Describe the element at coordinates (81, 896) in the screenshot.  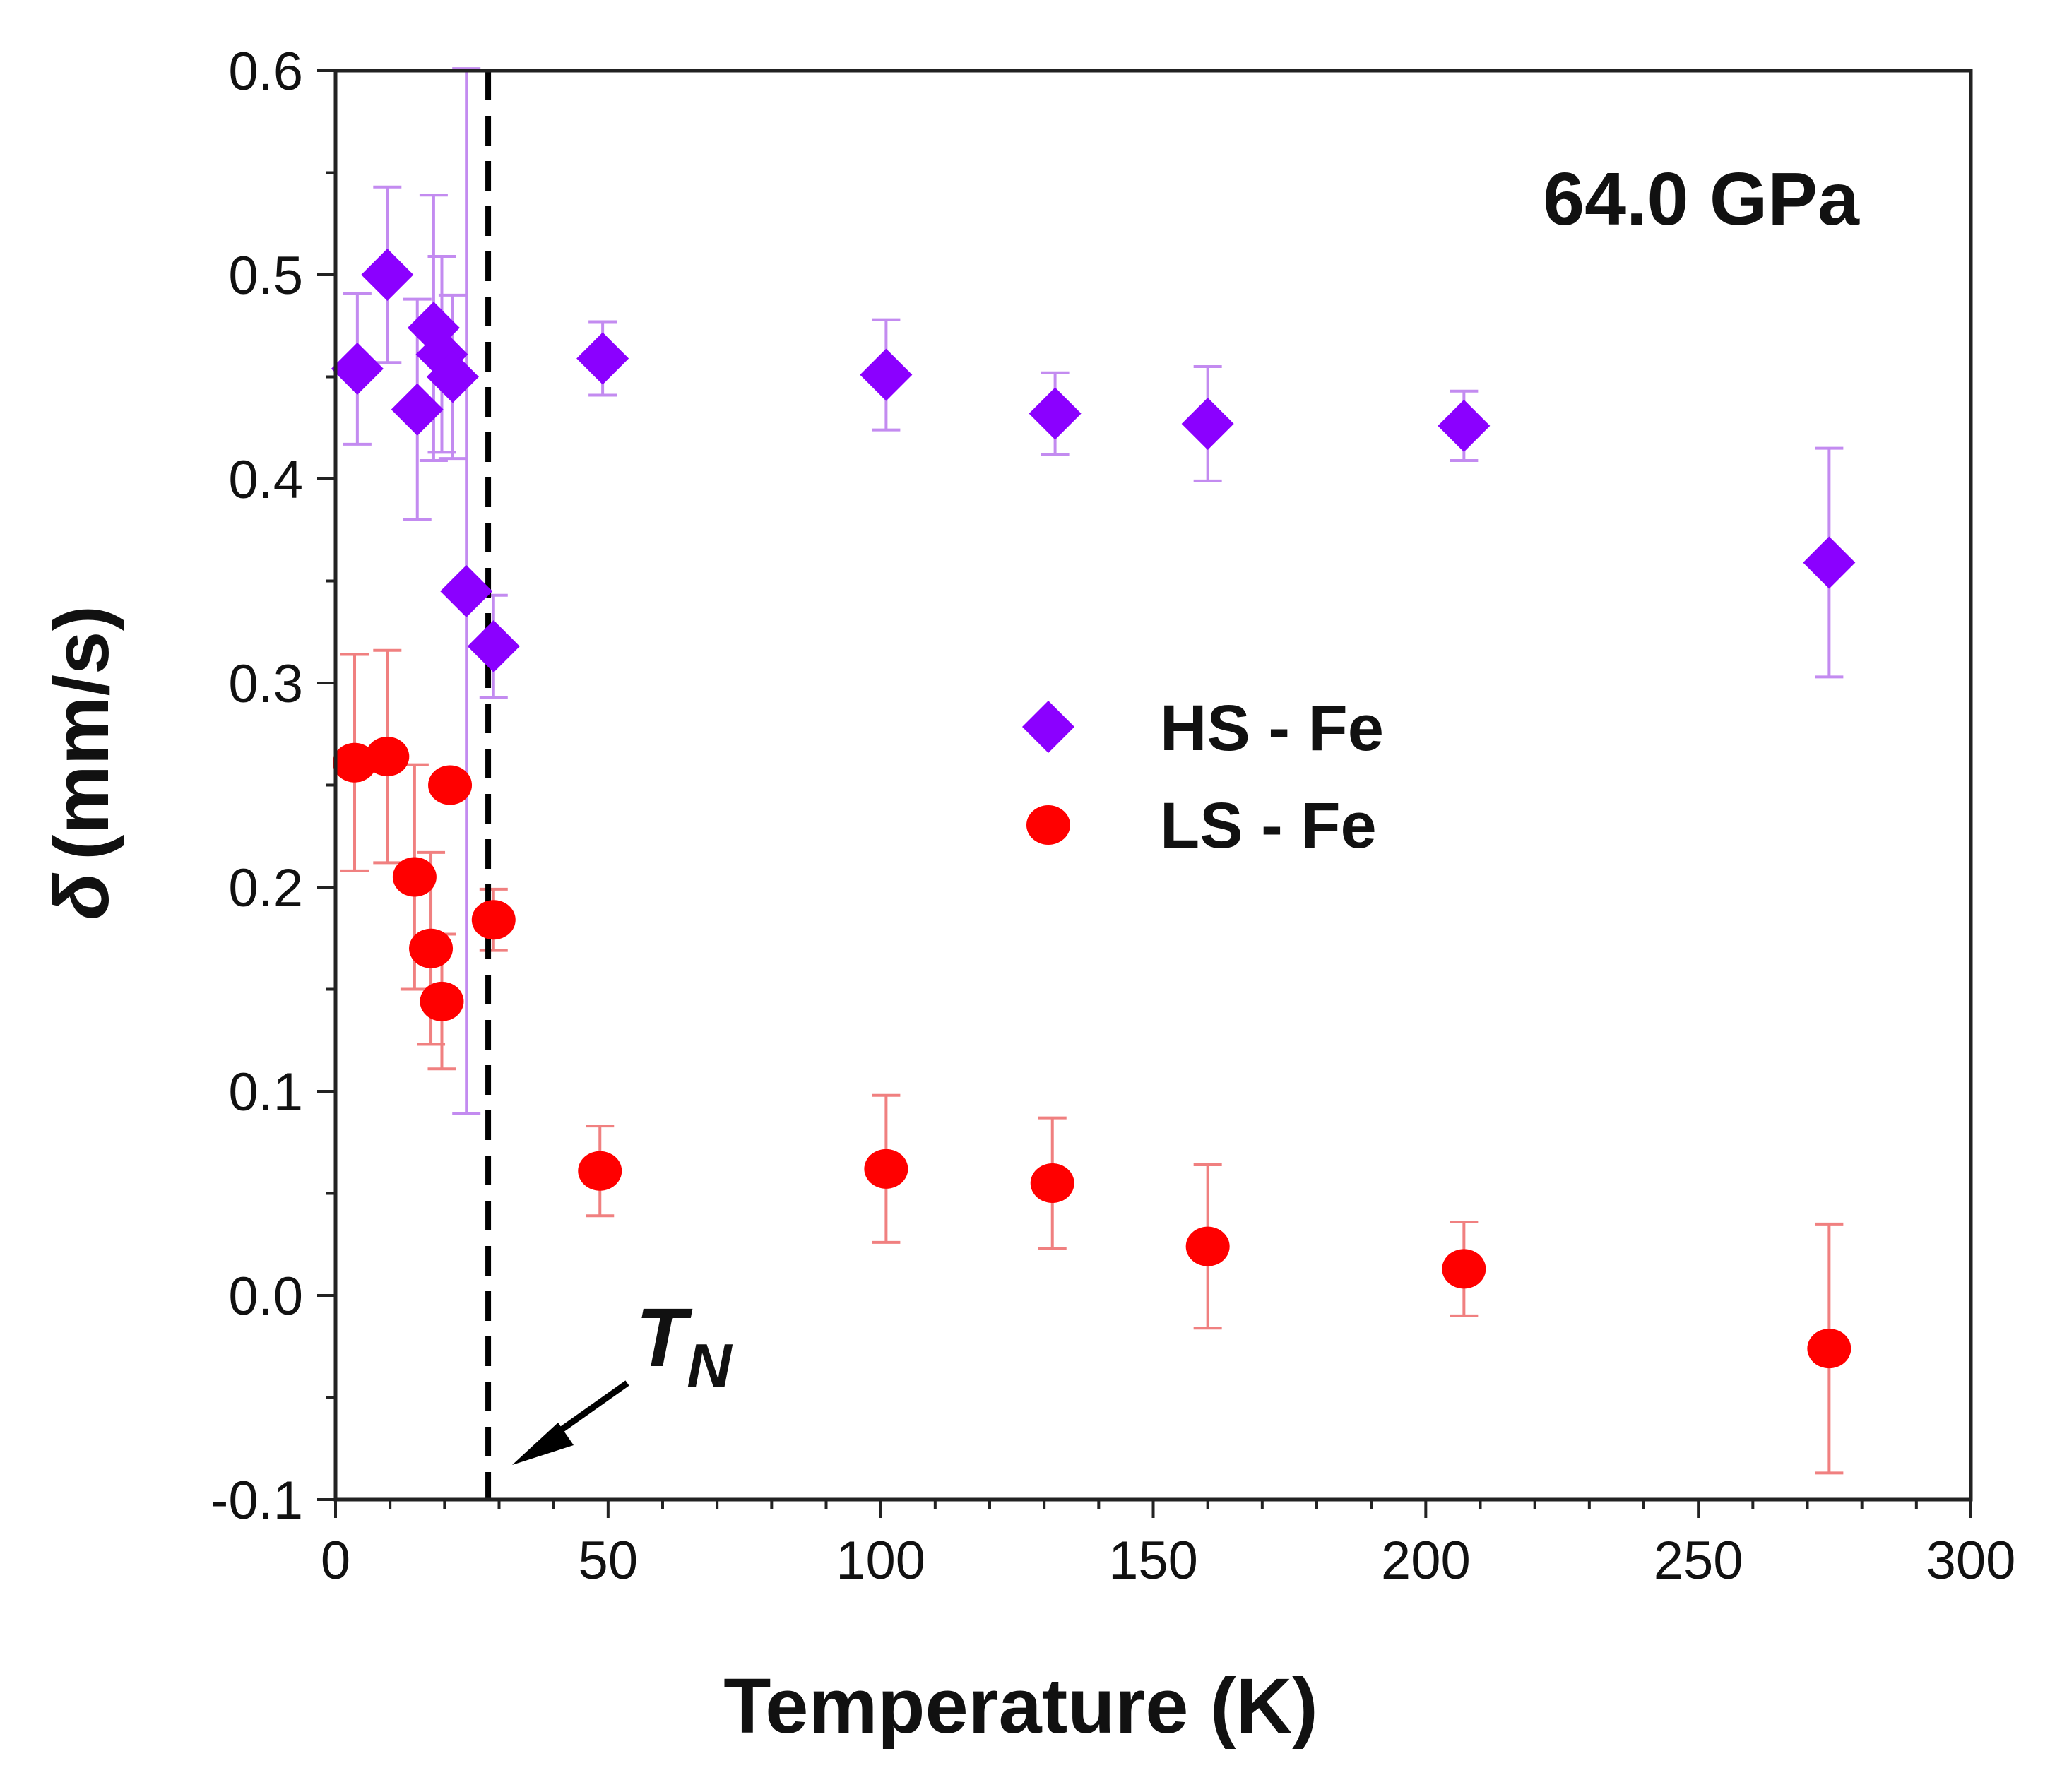
I see `y-axis-symbol: δ` at that location.